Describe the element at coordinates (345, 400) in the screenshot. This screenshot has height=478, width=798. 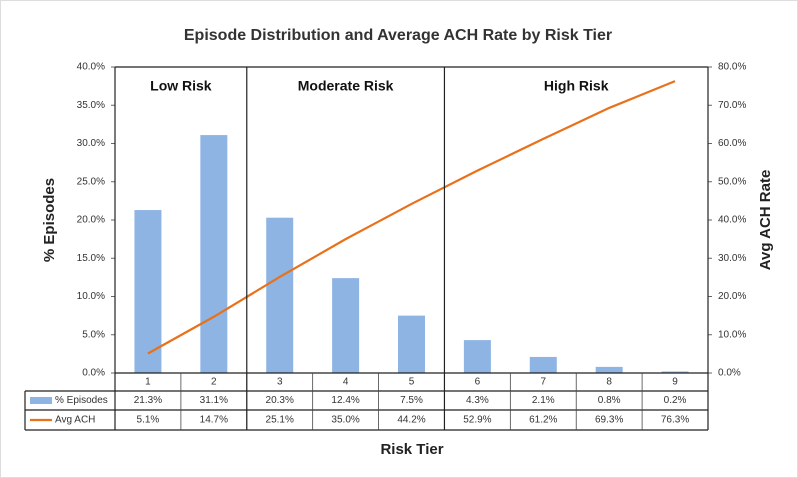
I see `table-value: 12.4%` at that location.